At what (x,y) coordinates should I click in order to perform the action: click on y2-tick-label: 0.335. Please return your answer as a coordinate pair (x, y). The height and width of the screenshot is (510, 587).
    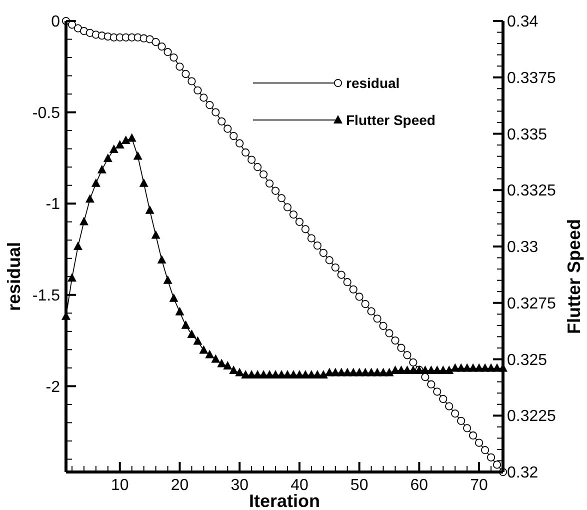
    Looking at the image, I should click on (527, 135).